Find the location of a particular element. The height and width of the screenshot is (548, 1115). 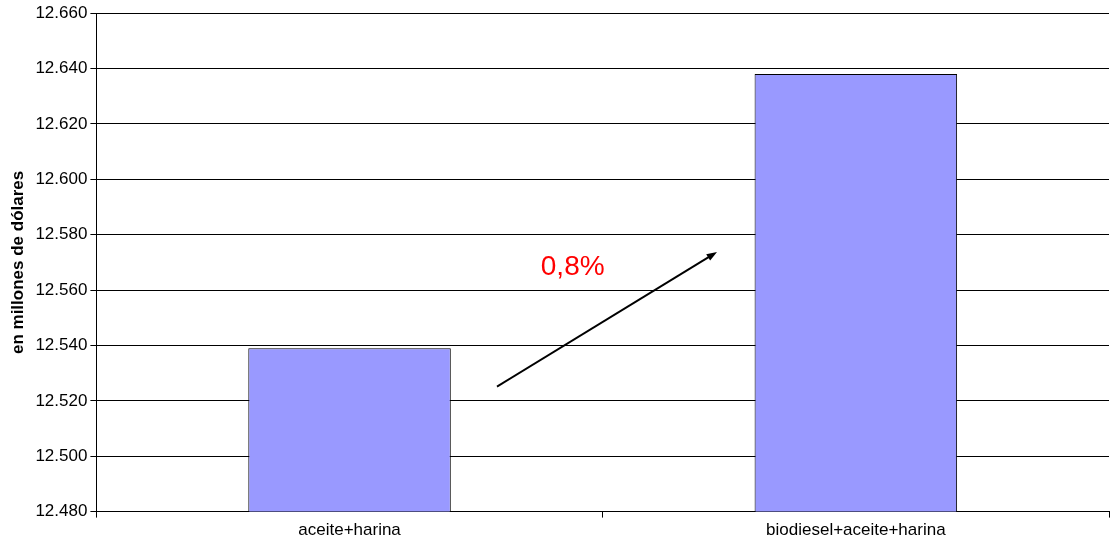

y-axis-title: en millones de dólares is located at coordinates (17, 262).